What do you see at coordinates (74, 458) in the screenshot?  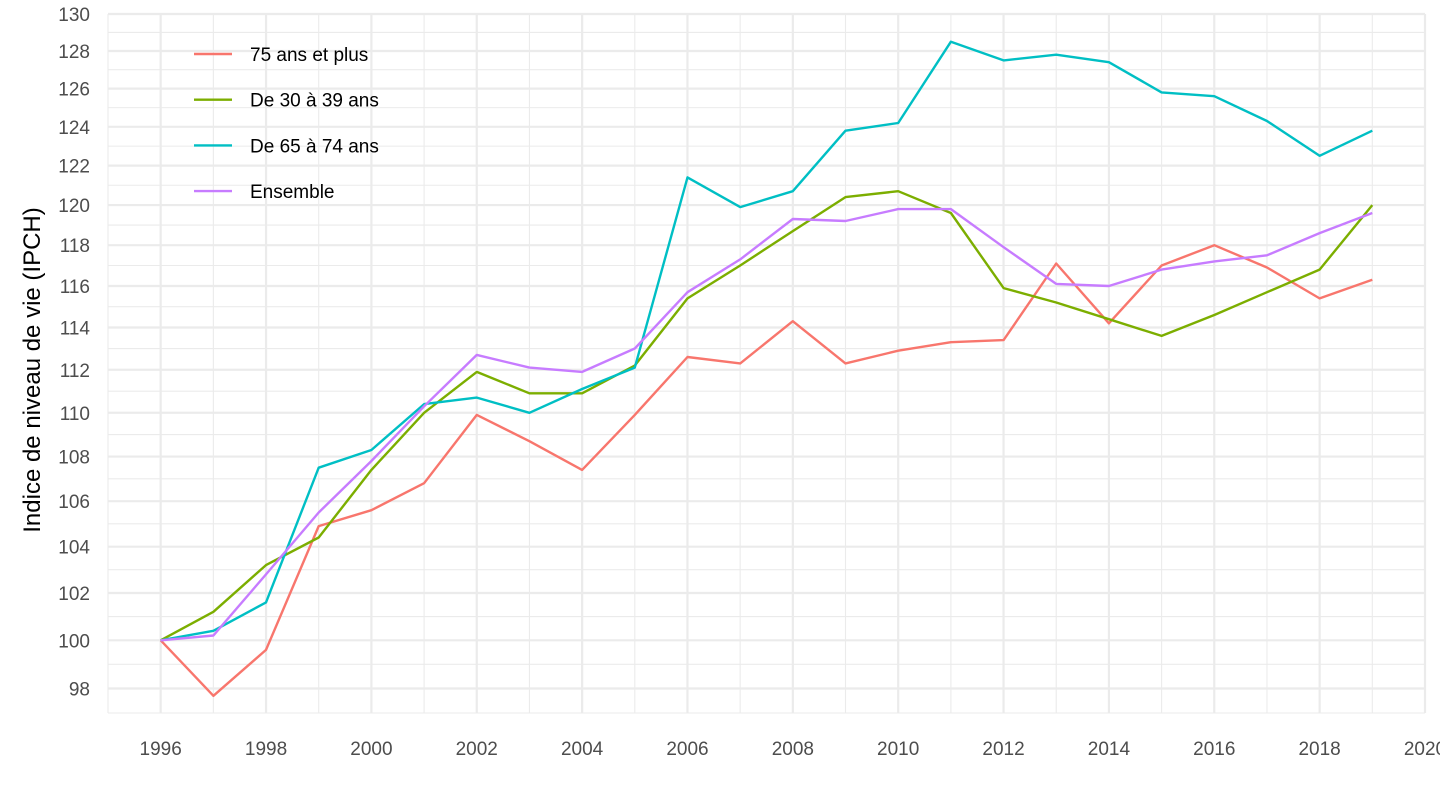 I see `y-tick-label: 108` at bounding box center [74, 458].